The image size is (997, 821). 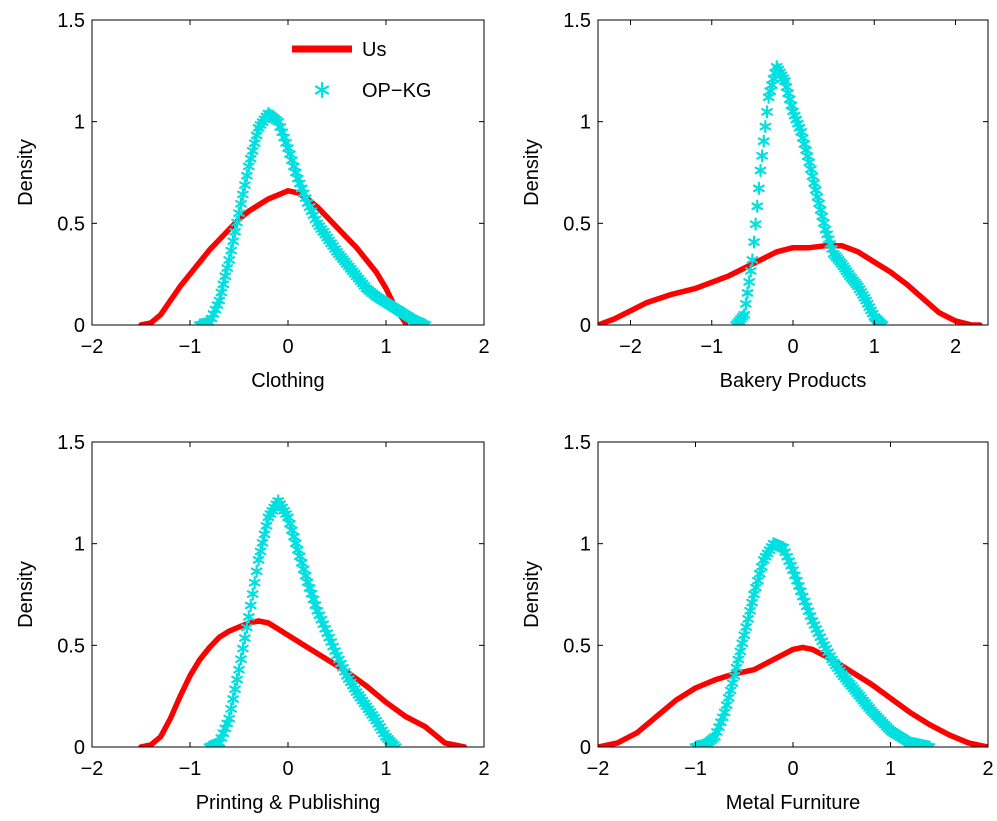 I want to click on x-axis-label: Bakery Products, so click(x=793, y=381).